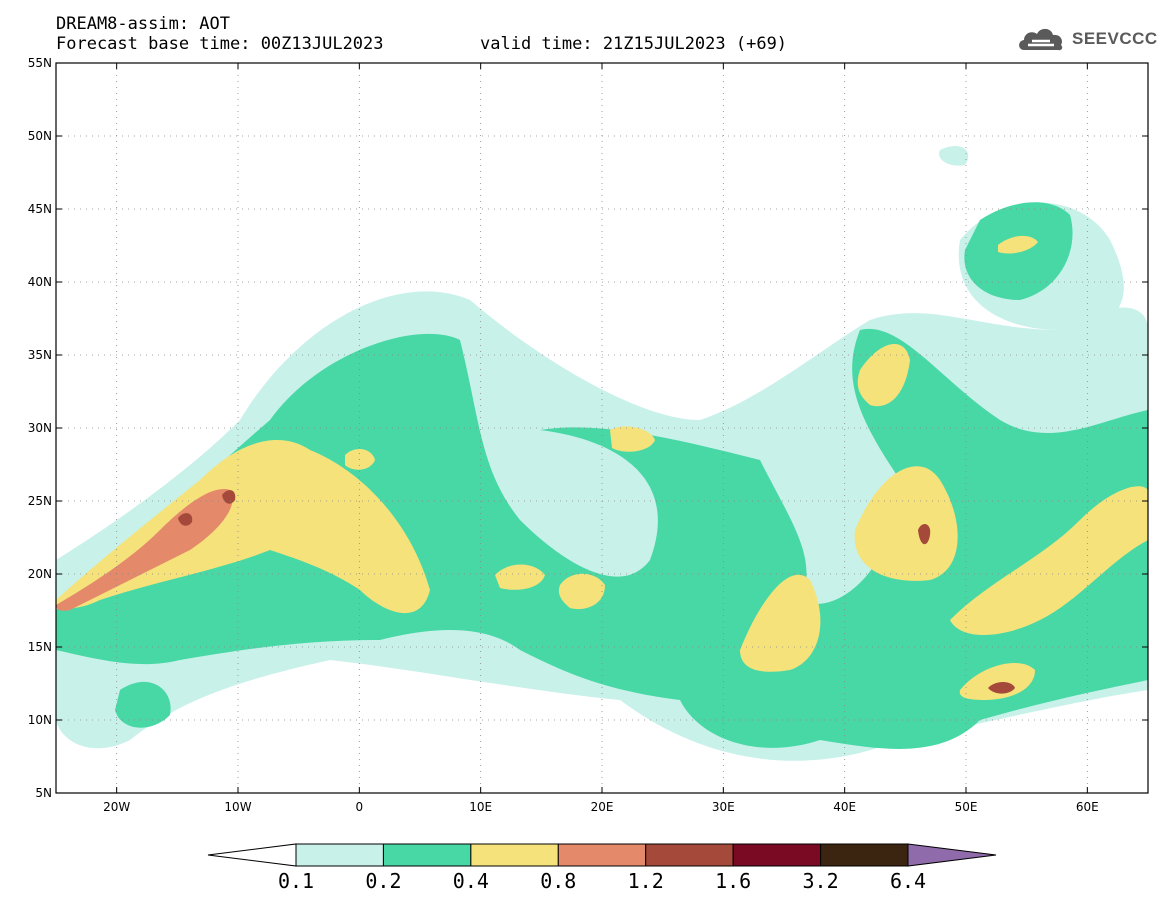  Describe the element at coordinates (383, 881) in the screenshot. I see `colorbar-label: 0.2` at that location.